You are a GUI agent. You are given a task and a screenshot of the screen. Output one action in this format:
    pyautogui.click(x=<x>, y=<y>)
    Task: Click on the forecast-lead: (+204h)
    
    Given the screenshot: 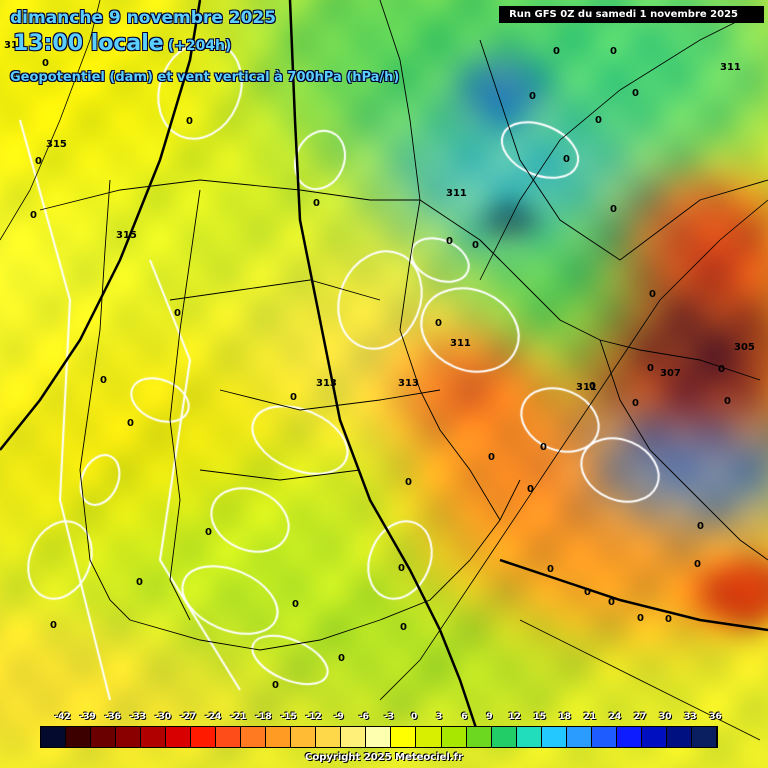 What is the action you would take?
    pyautogui.click(x=199, y=46)
    